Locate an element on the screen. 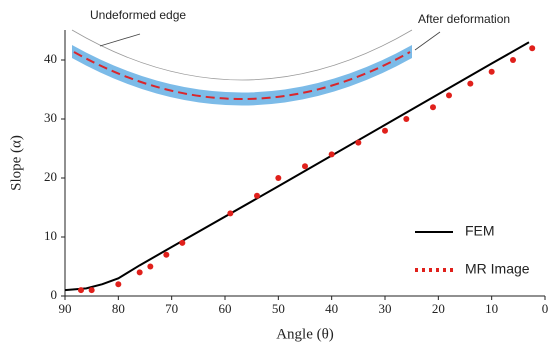  y-tick-label: 30 is located at coordinates (50, 117).